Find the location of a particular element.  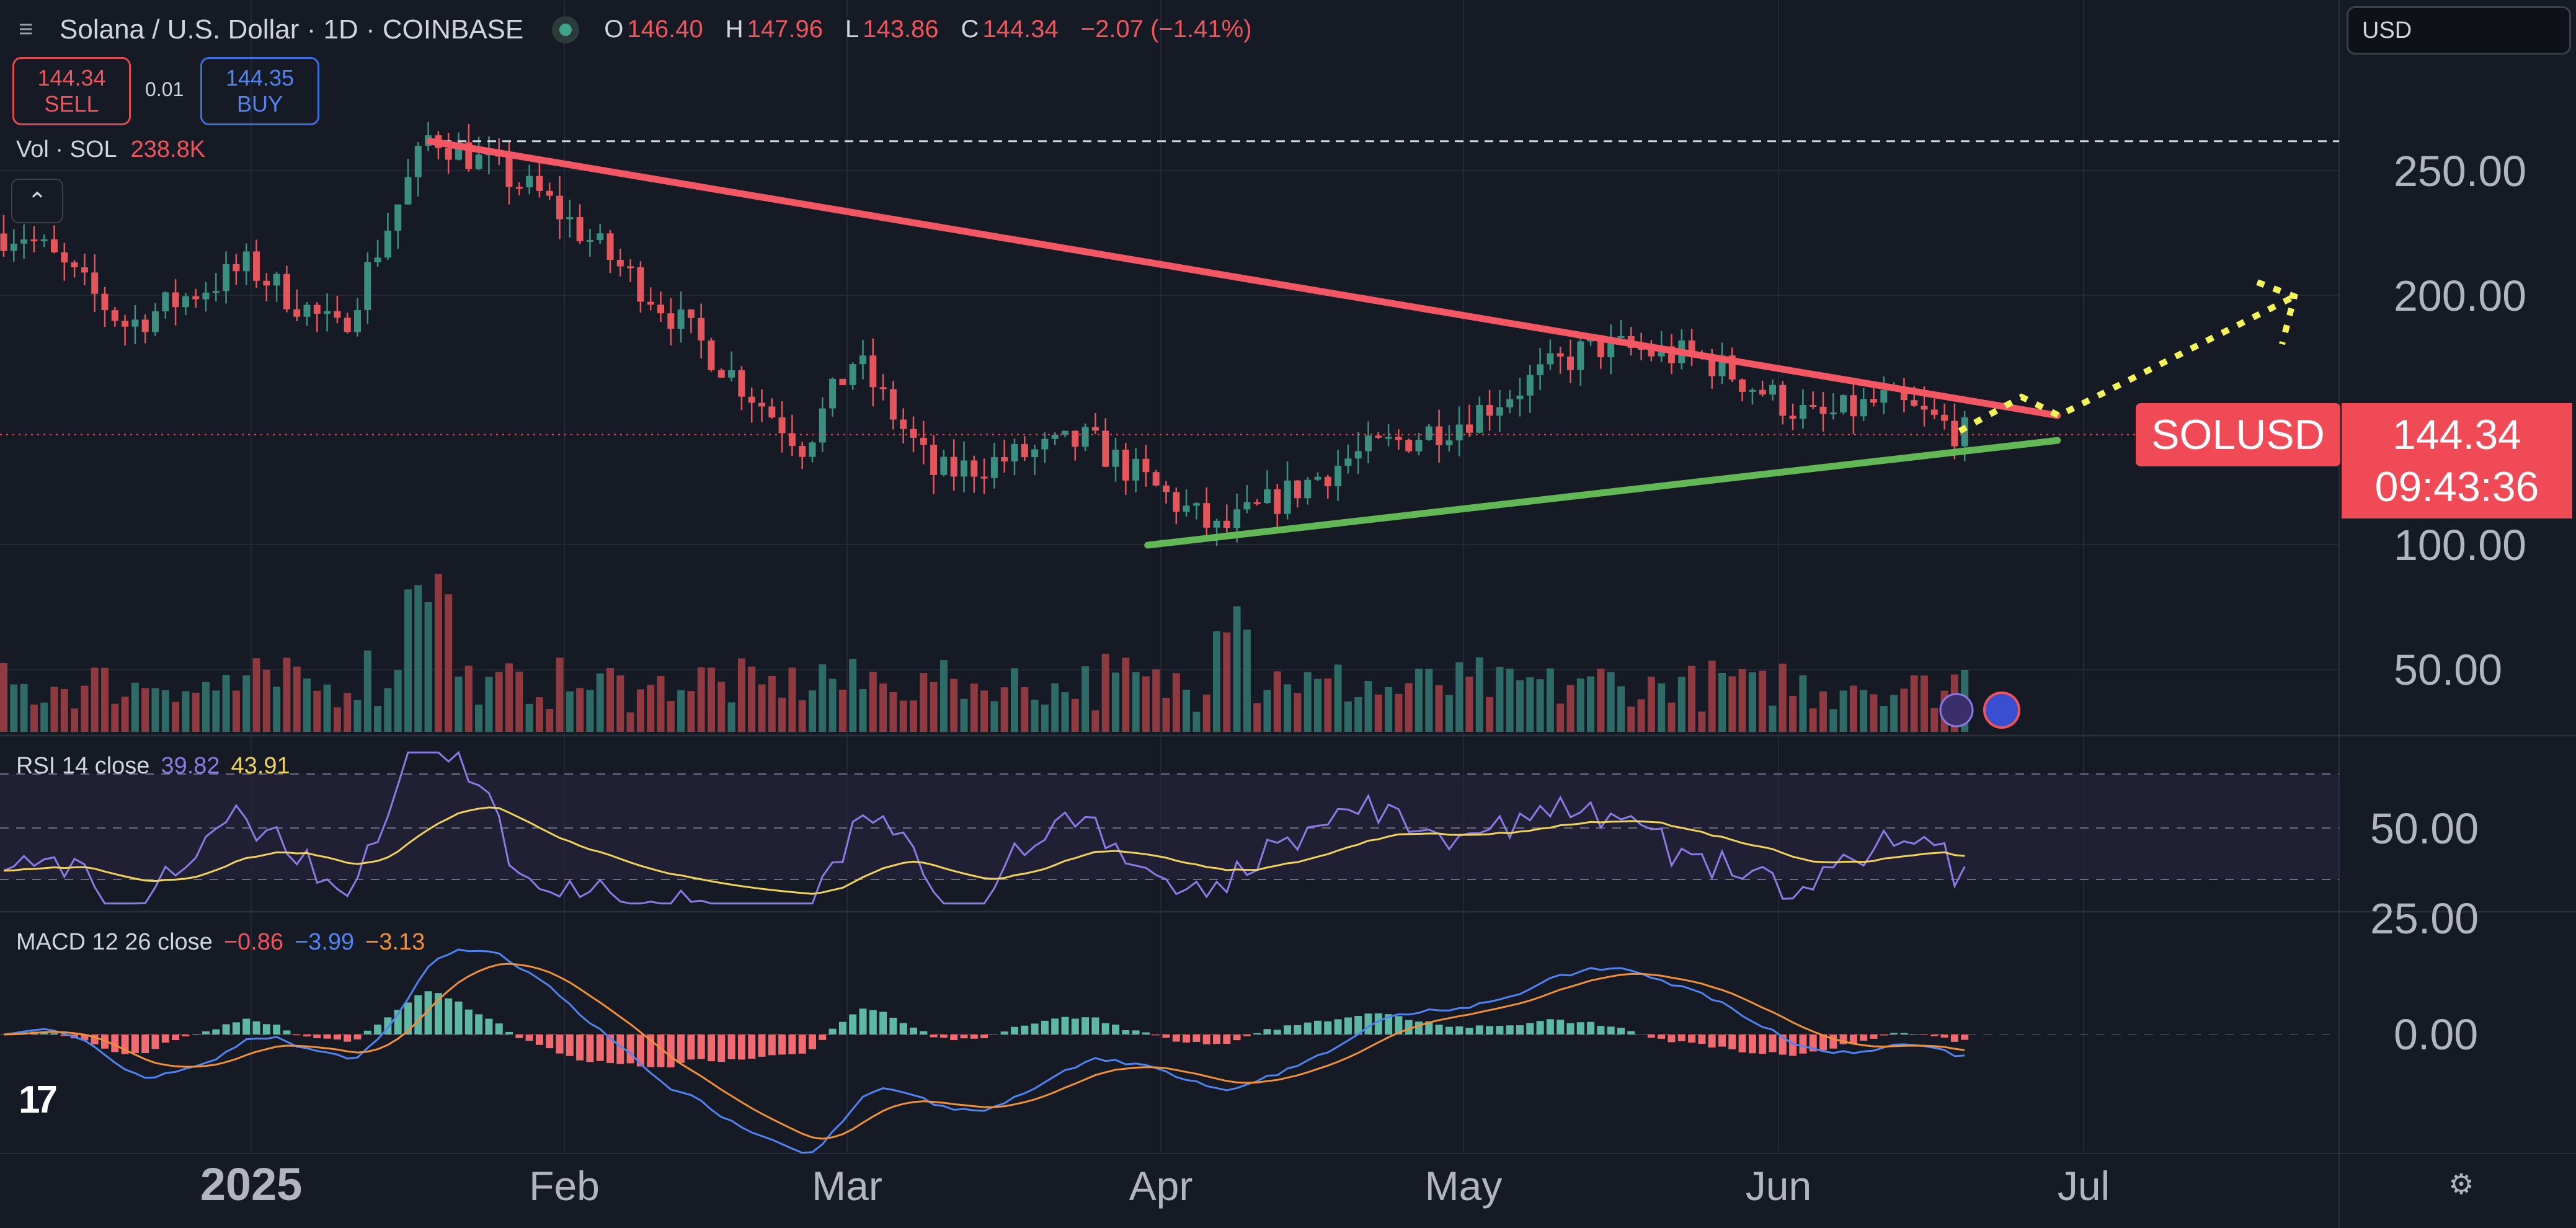

tradingview-logo-icon: 17 is located at coordinates (38, 1100).